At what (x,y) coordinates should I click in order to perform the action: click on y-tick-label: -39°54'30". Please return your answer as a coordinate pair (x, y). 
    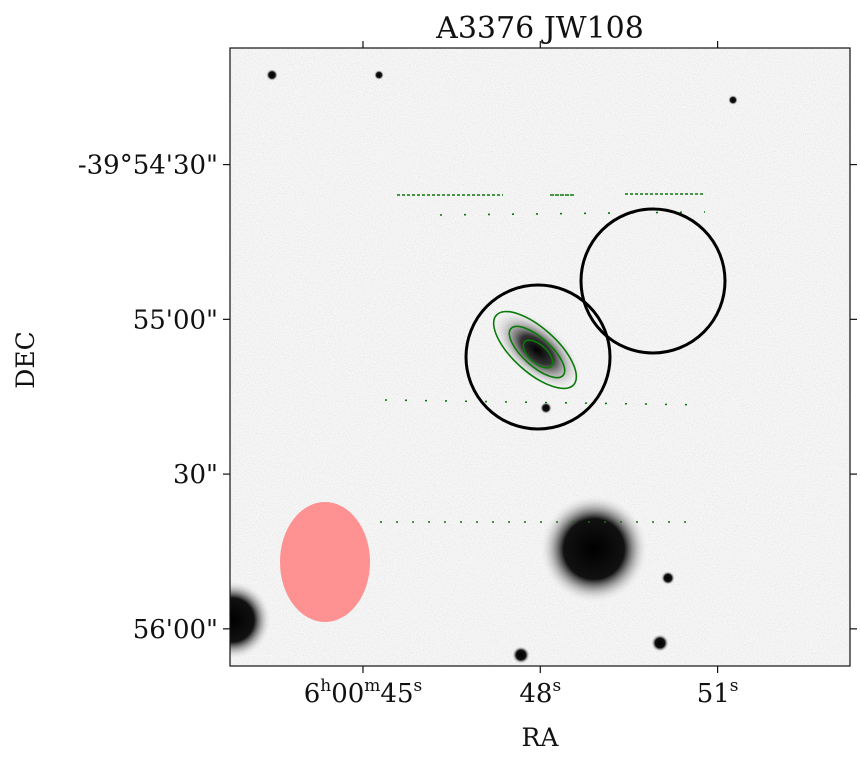
    Looking at the image, I should click on (148, 166).